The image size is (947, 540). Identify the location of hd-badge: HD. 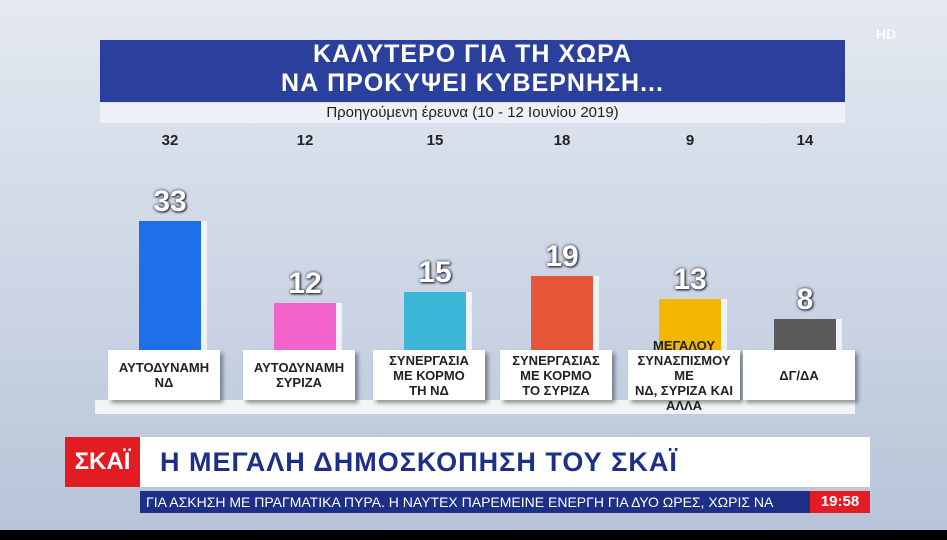
(886, 34).